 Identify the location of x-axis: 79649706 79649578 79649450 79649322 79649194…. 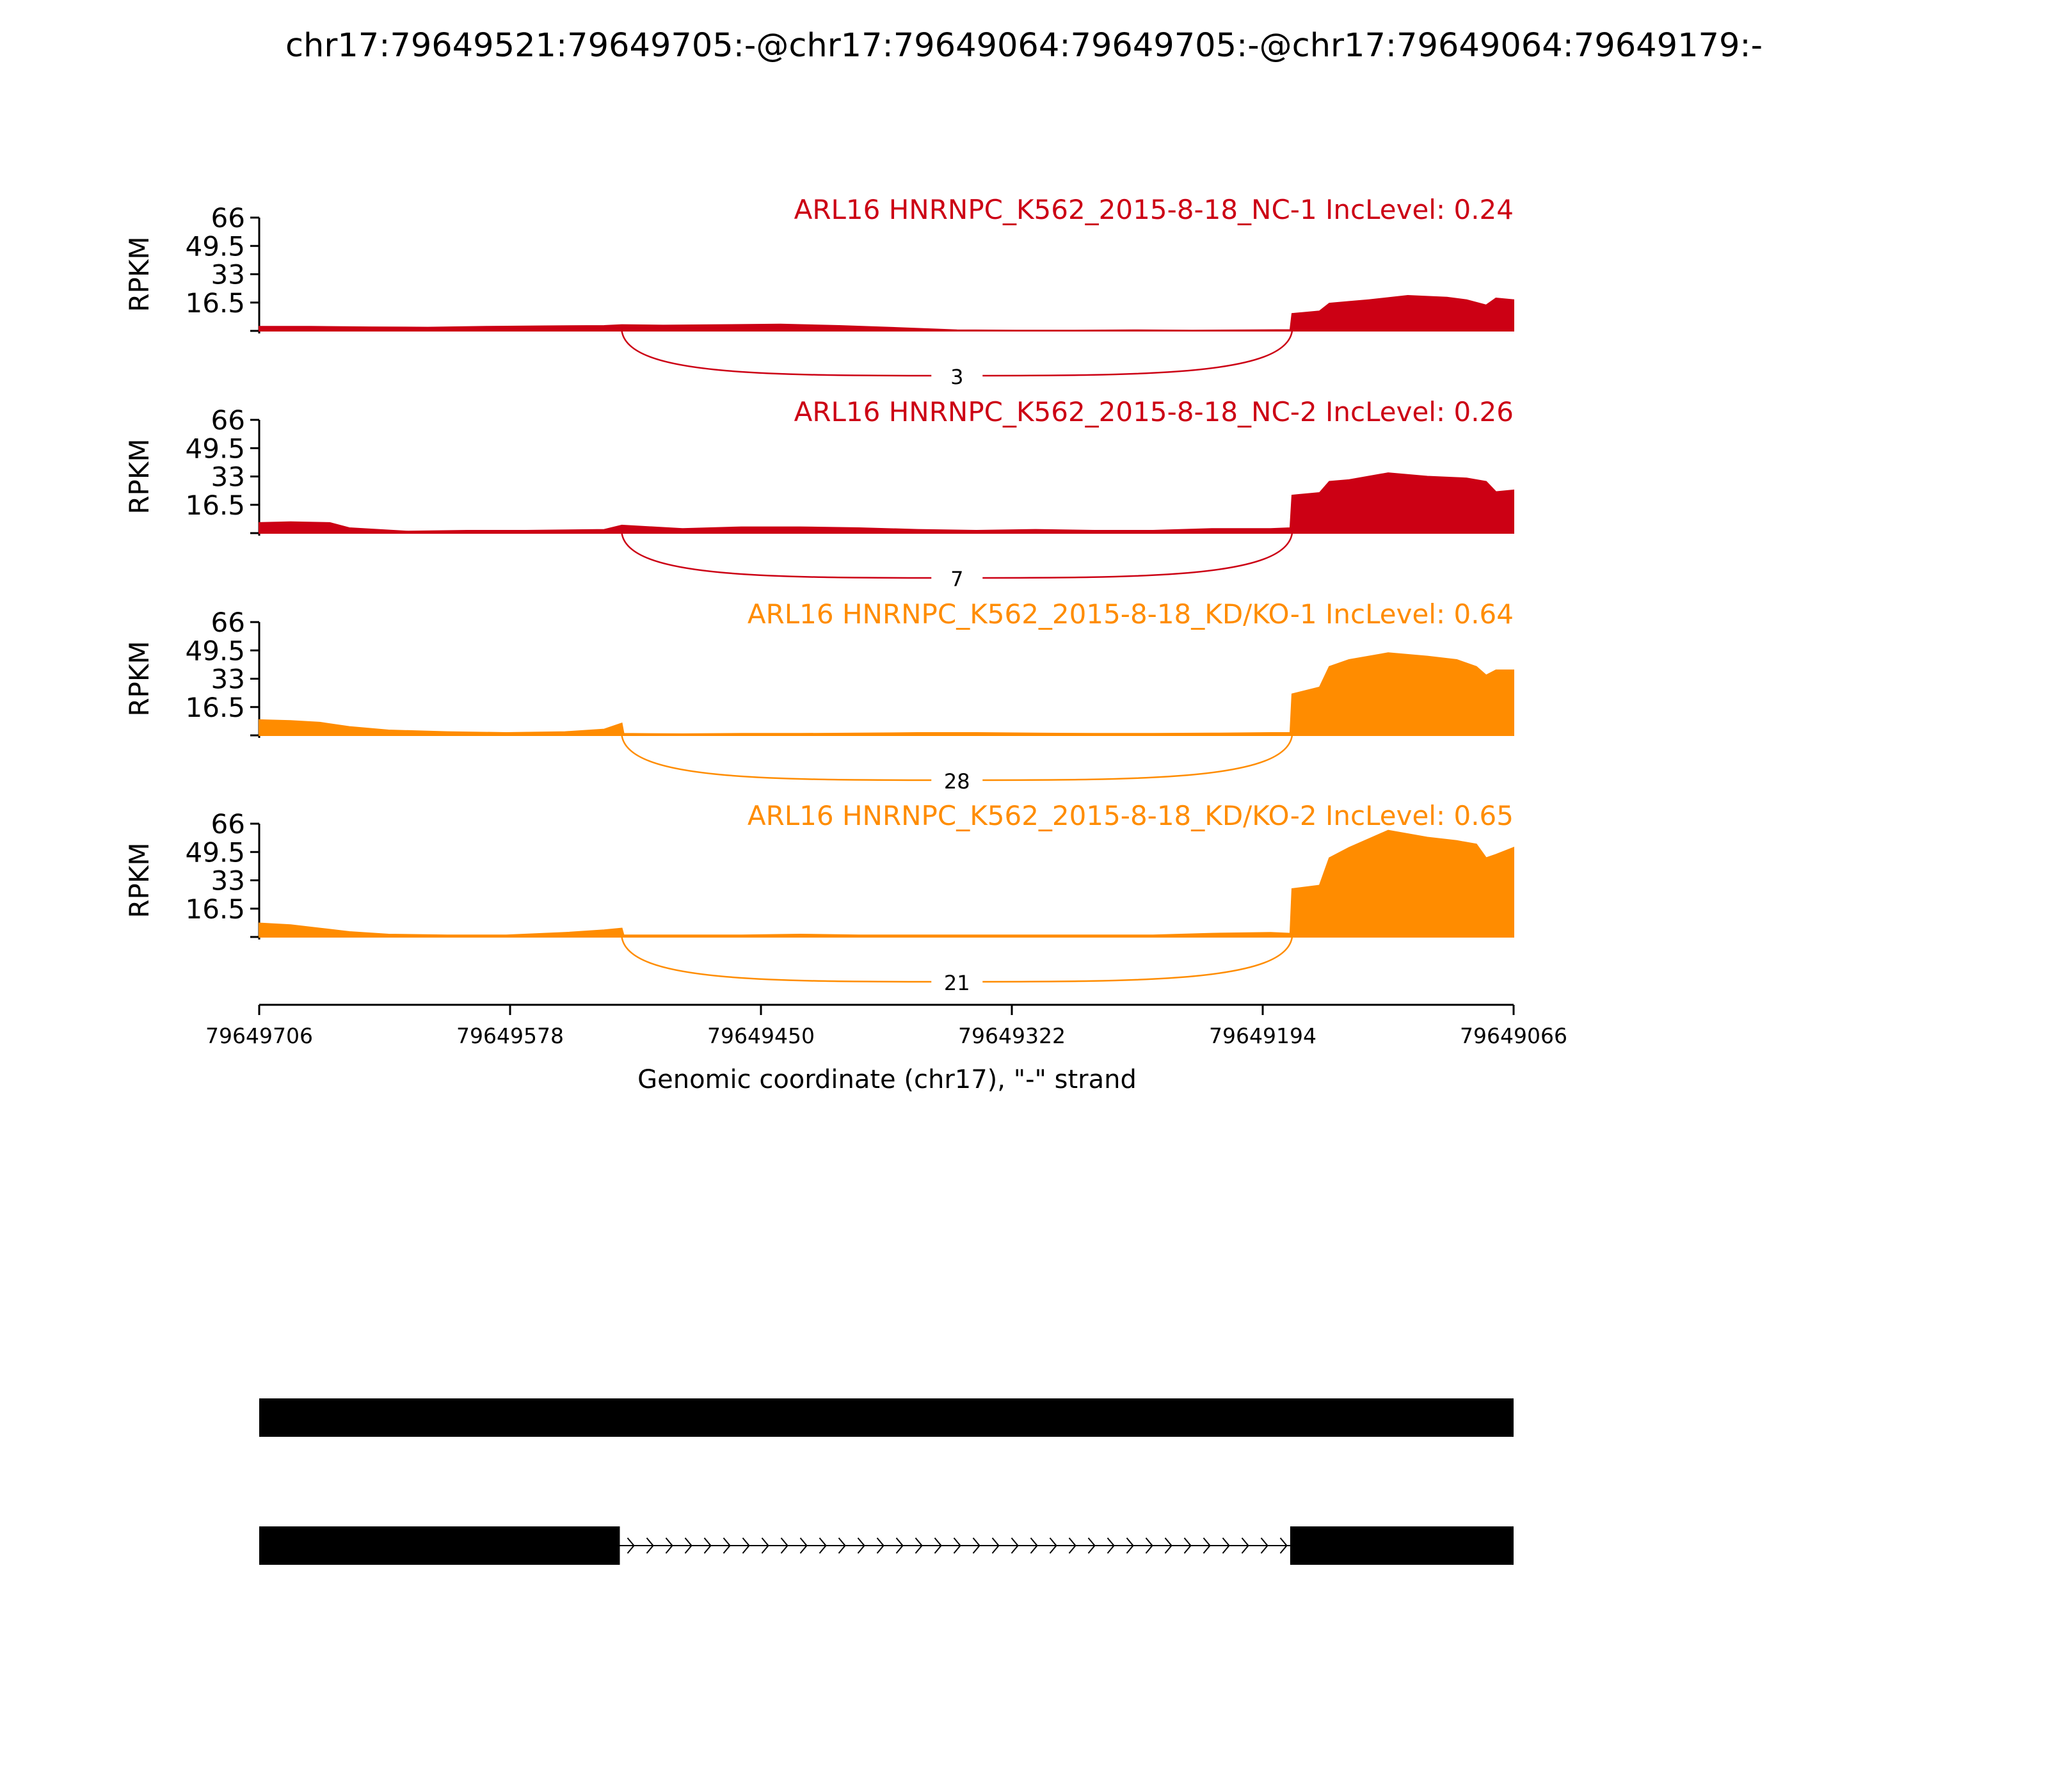
(886, 1026).